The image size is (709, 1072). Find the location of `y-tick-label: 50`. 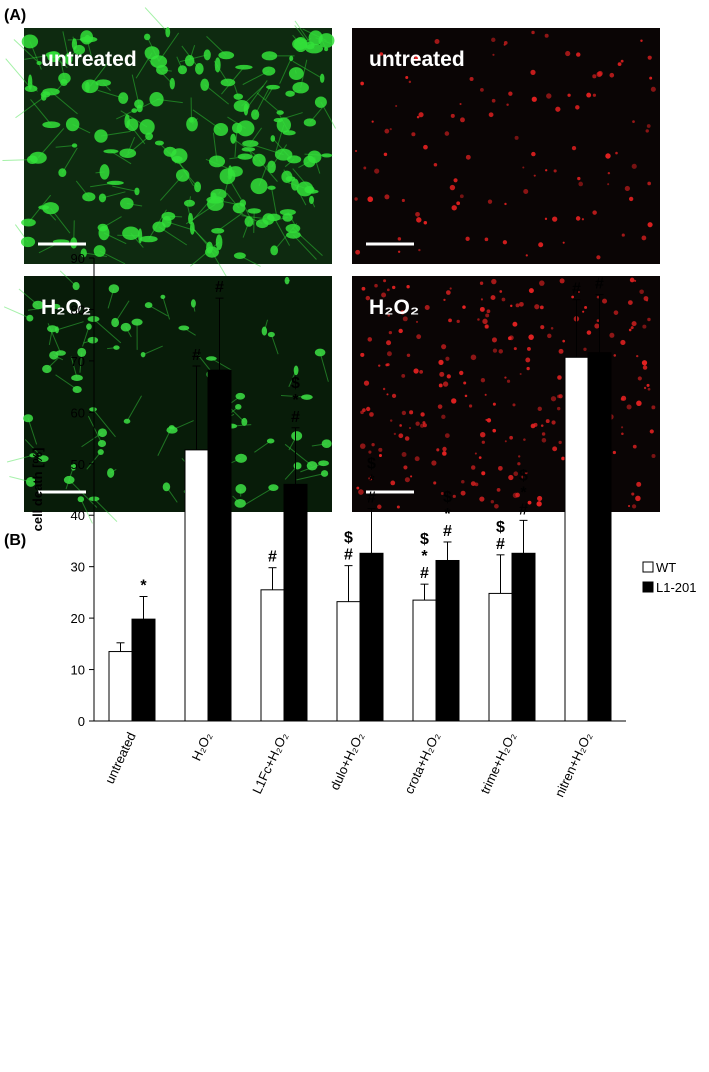

y-tick-label: 50 is located at coordinates (78, 464).